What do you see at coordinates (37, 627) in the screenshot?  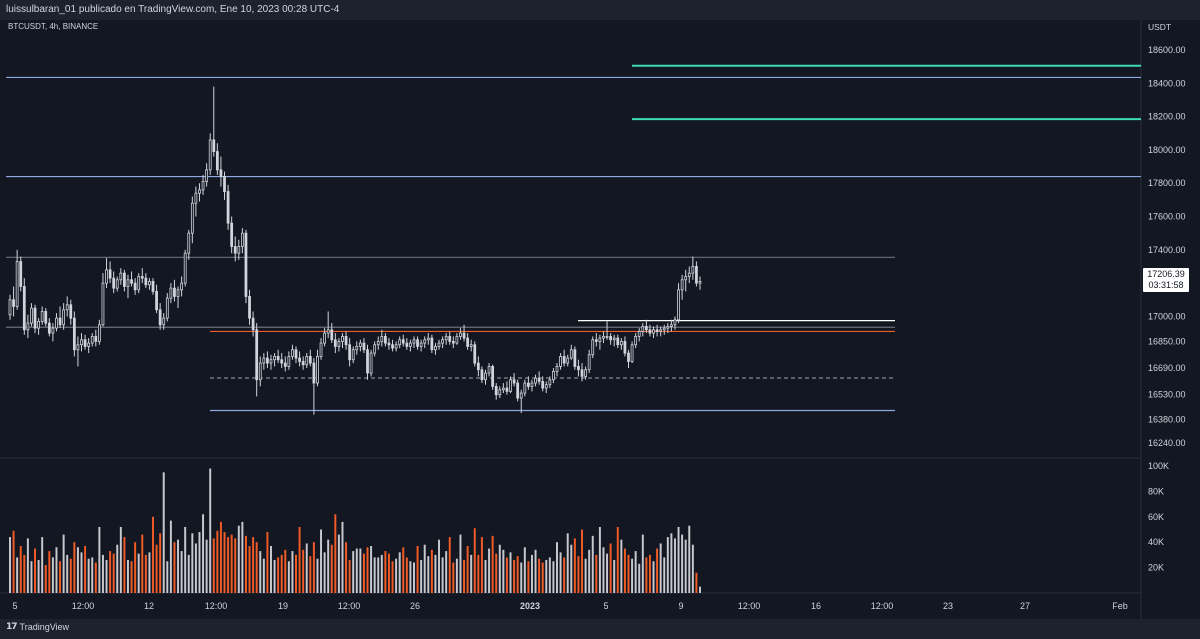 I see `brand: 17 TradingView` at bounding box center [37, 627].